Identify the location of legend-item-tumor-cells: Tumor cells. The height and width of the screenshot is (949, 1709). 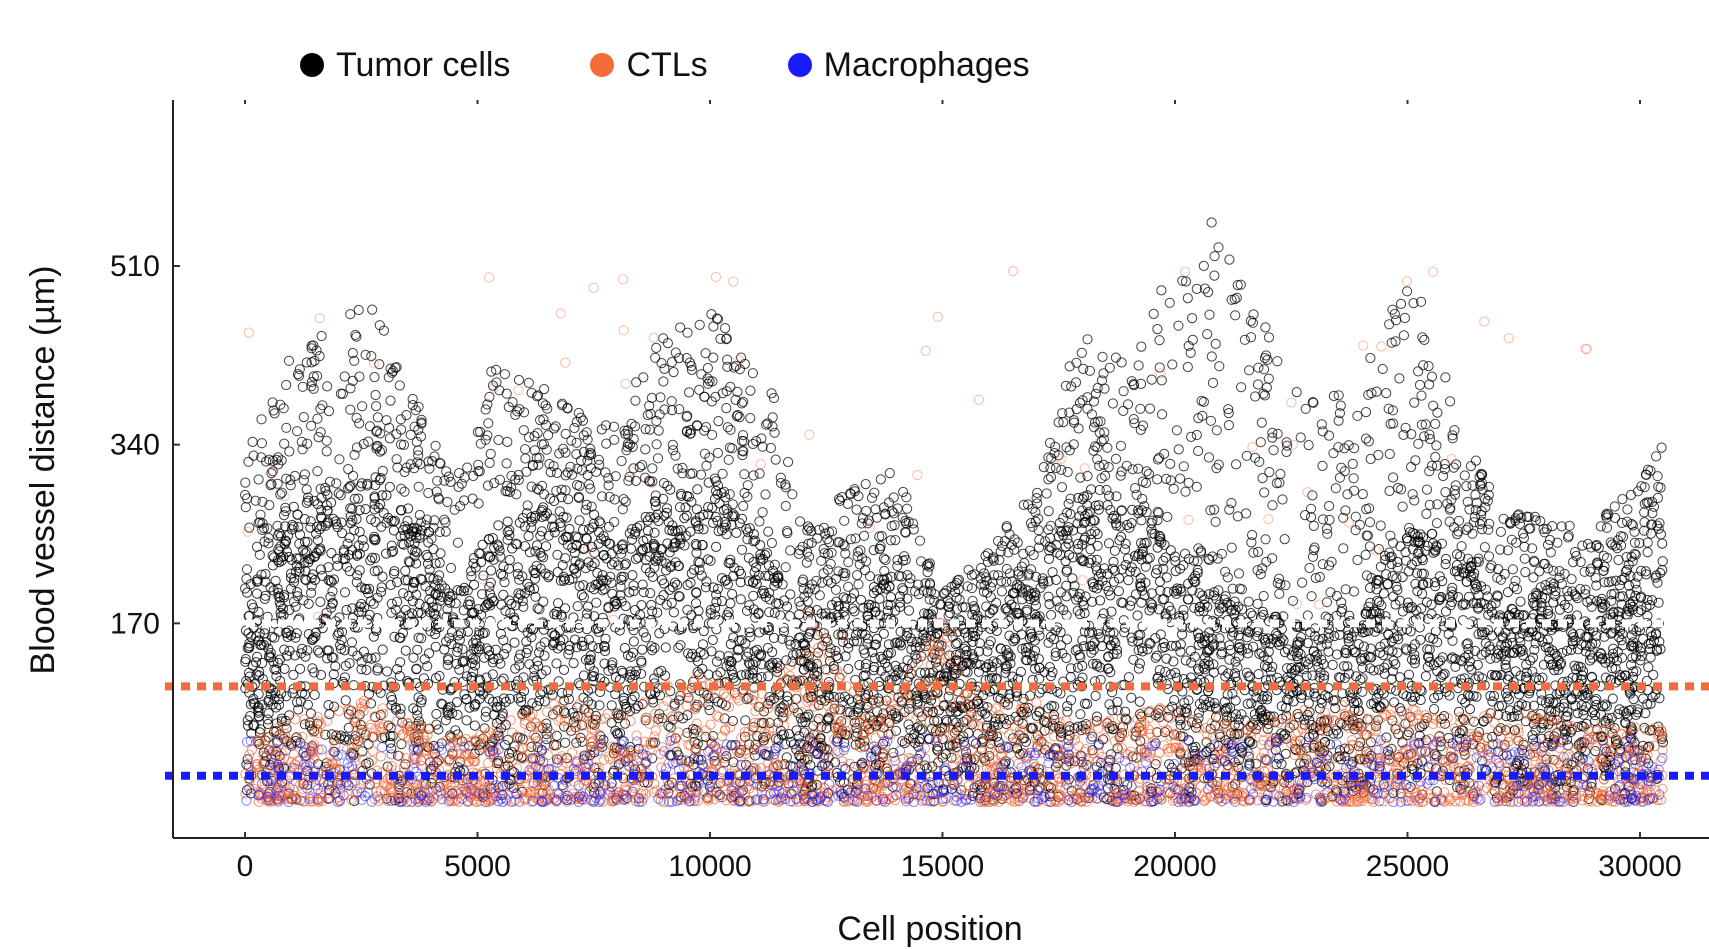
(405, 65).